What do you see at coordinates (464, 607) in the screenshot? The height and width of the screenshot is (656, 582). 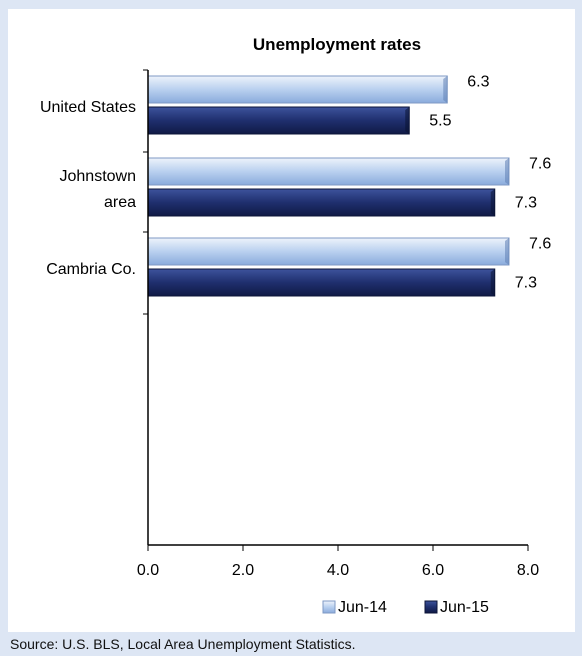 I see `legend-label-jun-15: Jun-15` at bounding box center [464, 607].